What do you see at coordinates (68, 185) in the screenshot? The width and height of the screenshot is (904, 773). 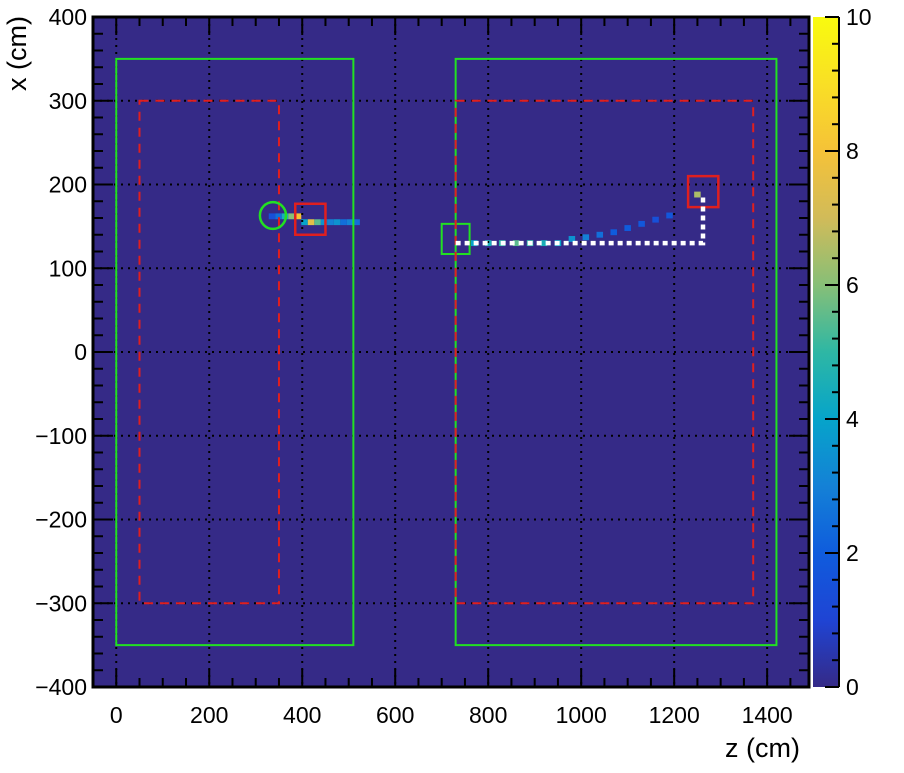 I see `y-tick-label: 200` at bounding box center [68, 185].